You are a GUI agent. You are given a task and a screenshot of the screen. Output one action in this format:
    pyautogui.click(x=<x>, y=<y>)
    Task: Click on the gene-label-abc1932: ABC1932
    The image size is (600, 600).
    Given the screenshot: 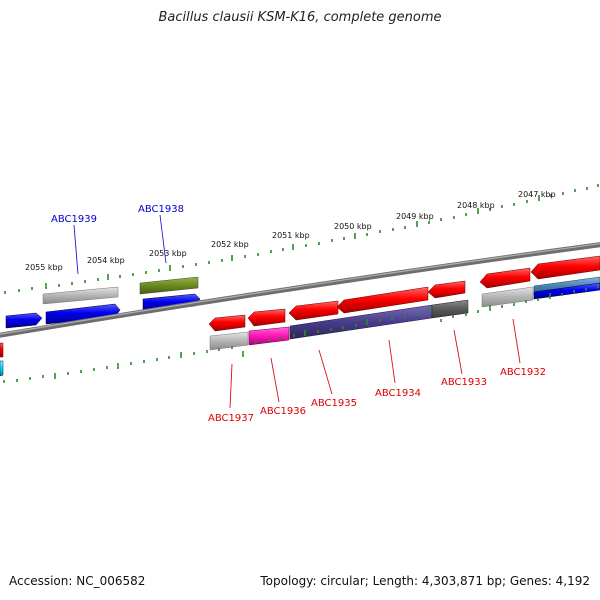 What is the action you would take?
    pyautogui.click(x=523, y=372)
    